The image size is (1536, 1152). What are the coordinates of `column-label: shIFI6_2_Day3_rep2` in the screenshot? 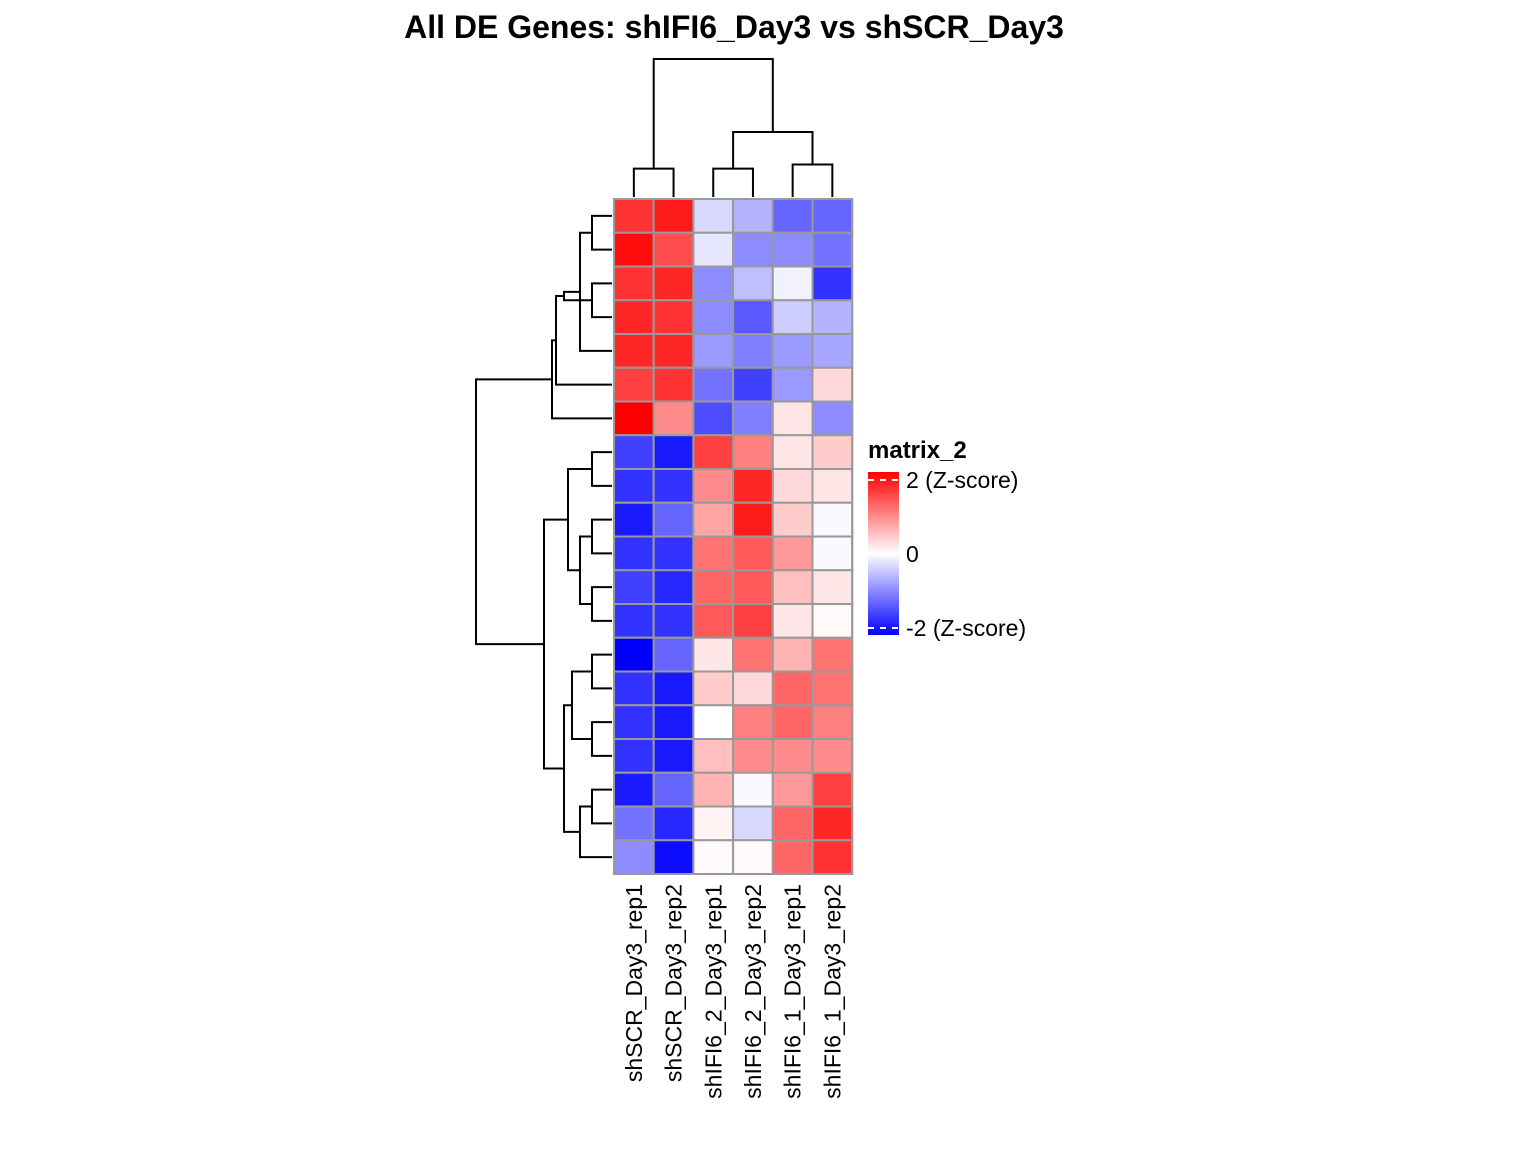 It's located at (753, 991).